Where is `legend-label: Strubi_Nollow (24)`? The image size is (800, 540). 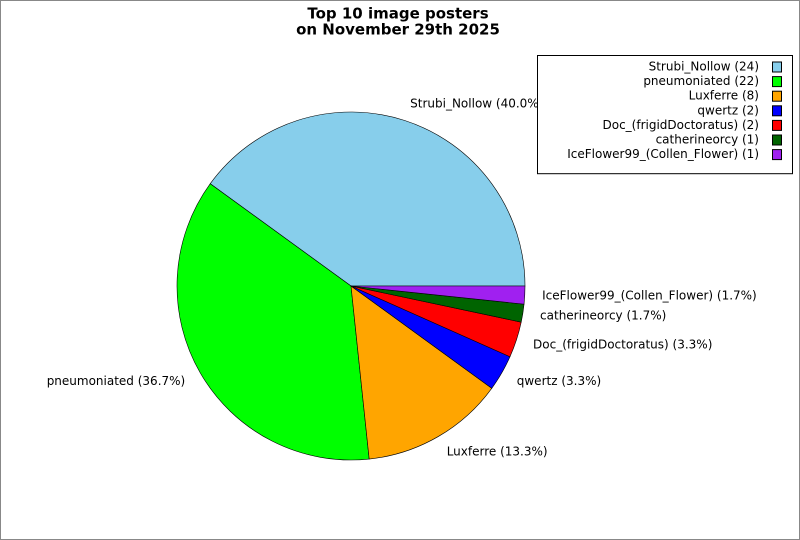 legend-label: Strubi_Nollow (24) is located at coordinates (704, 67).